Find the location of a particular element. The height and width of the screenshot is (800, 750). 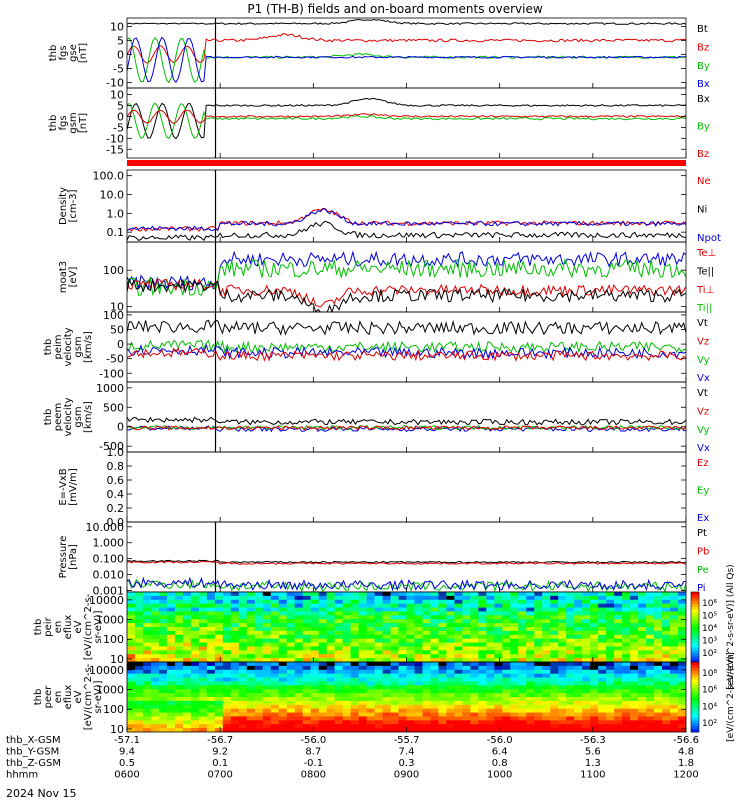

legend-Vt: Vt is located at coordinates (702, 323).